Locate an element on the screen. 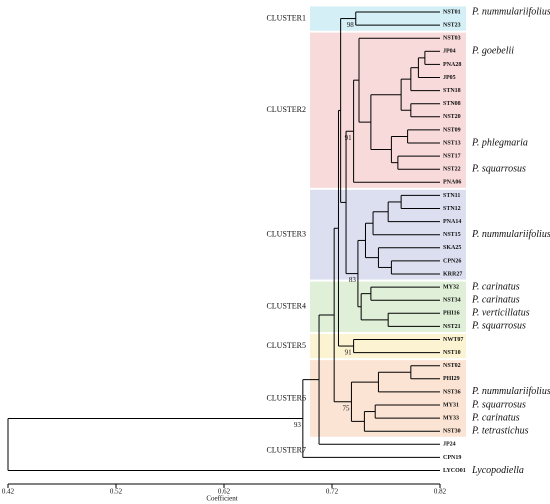 This screenshot has width=550, height=504. leaf-label: NST10 is located at coordinates (452, 353).